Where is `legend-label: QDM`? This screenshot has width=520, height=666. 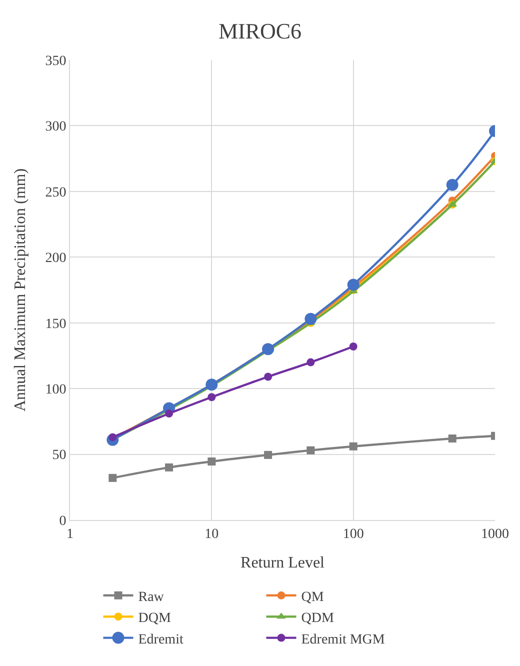 legend-label: QDM is located at coordinates (317, 618).